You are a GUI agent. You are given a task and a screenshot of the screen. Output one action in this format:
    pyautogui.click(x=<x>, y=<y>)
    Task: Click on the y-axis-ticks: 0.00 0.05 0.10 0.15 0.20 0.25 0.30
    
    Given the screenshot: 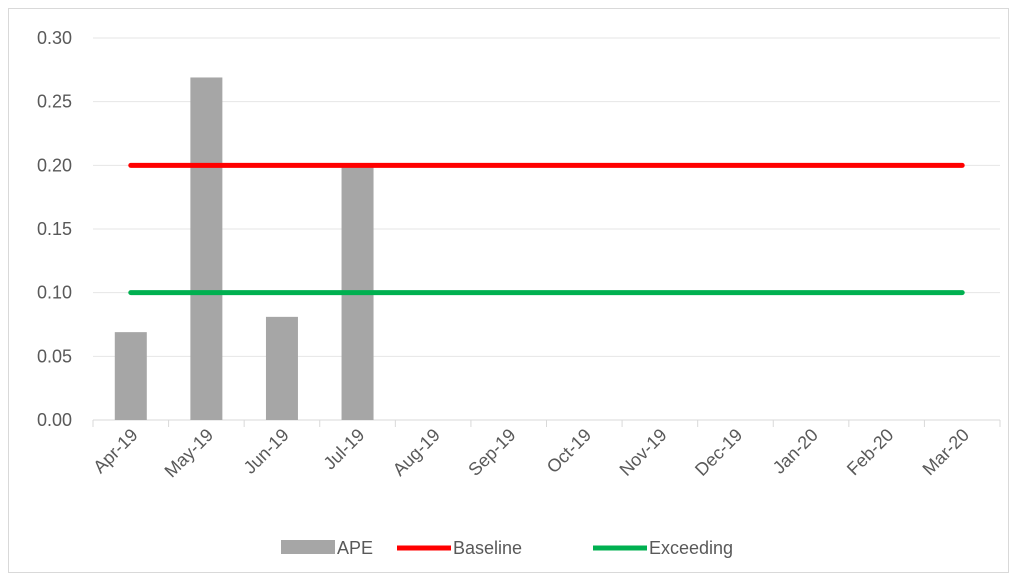 What is the action you would take?
    pyautogui.click(x=54, y=229)
    